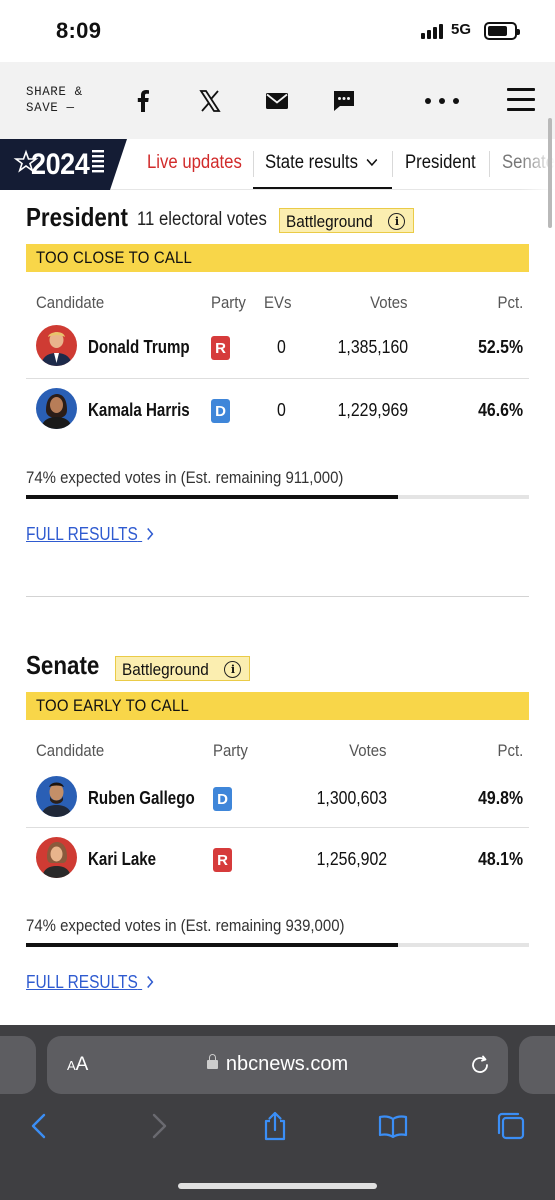 This screenshot has width=555, height=1200. I want to click on share-save-label: SHARE & SAVE —, so click(54, 100).